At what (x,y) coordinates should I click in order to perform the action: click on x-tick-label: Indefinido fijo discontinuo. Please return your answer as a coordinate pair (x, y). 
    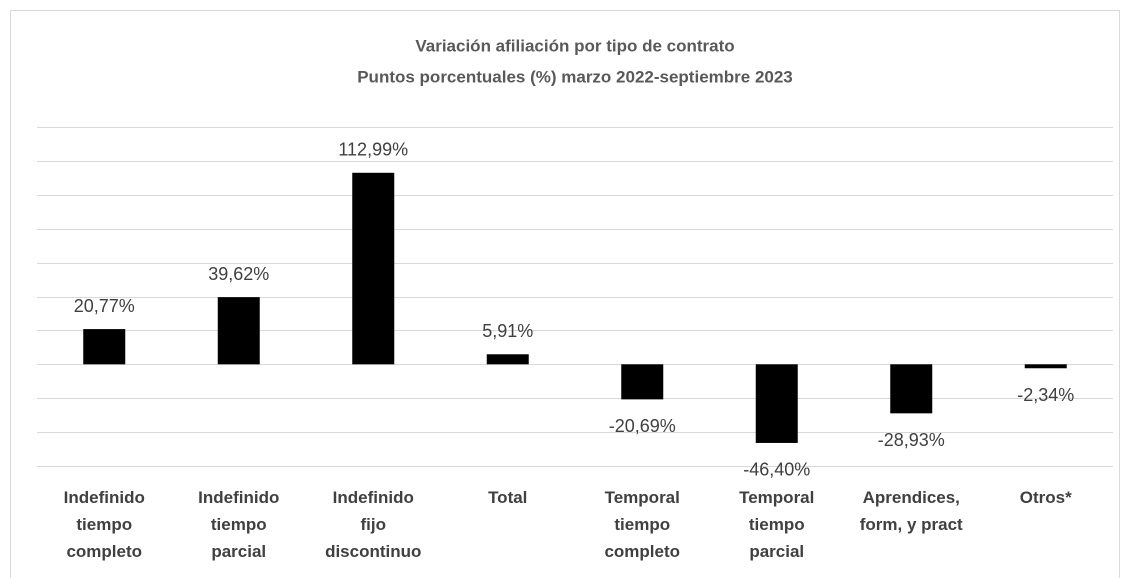
    Looking at the image, I should click on (373, 524).